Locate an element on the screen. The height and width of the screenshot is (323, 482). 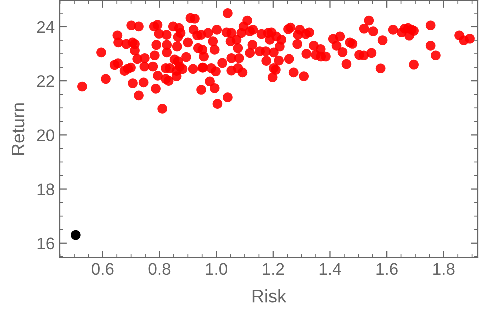
y-tick-label: 18 is located at coordinates (46, 190).